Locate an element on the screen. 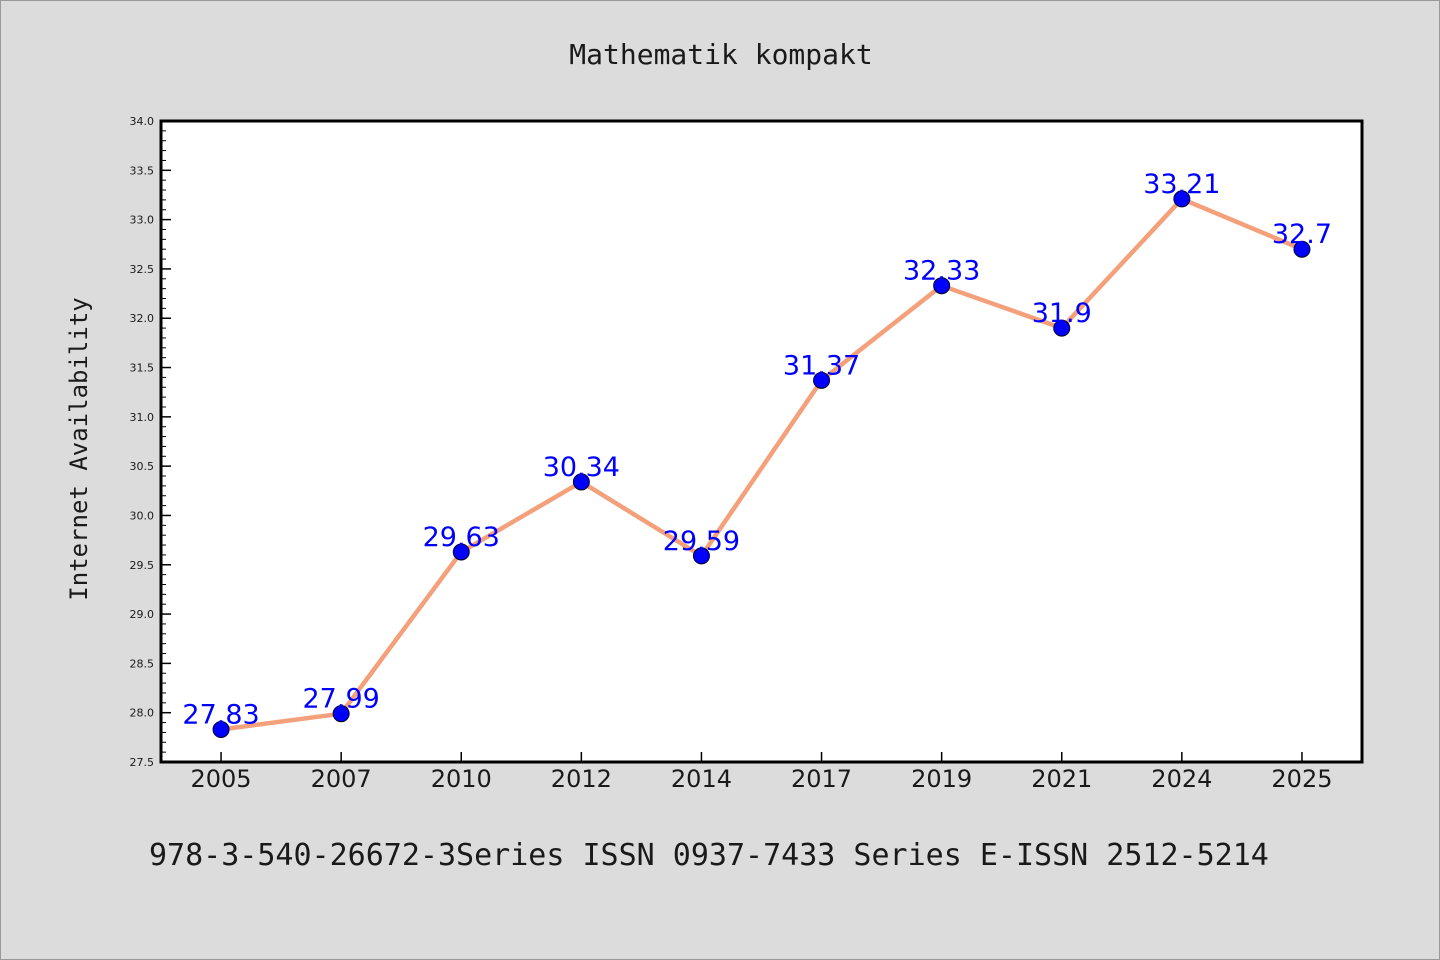  y-tick-label: 27.5 is located at coordinates (142, 762).